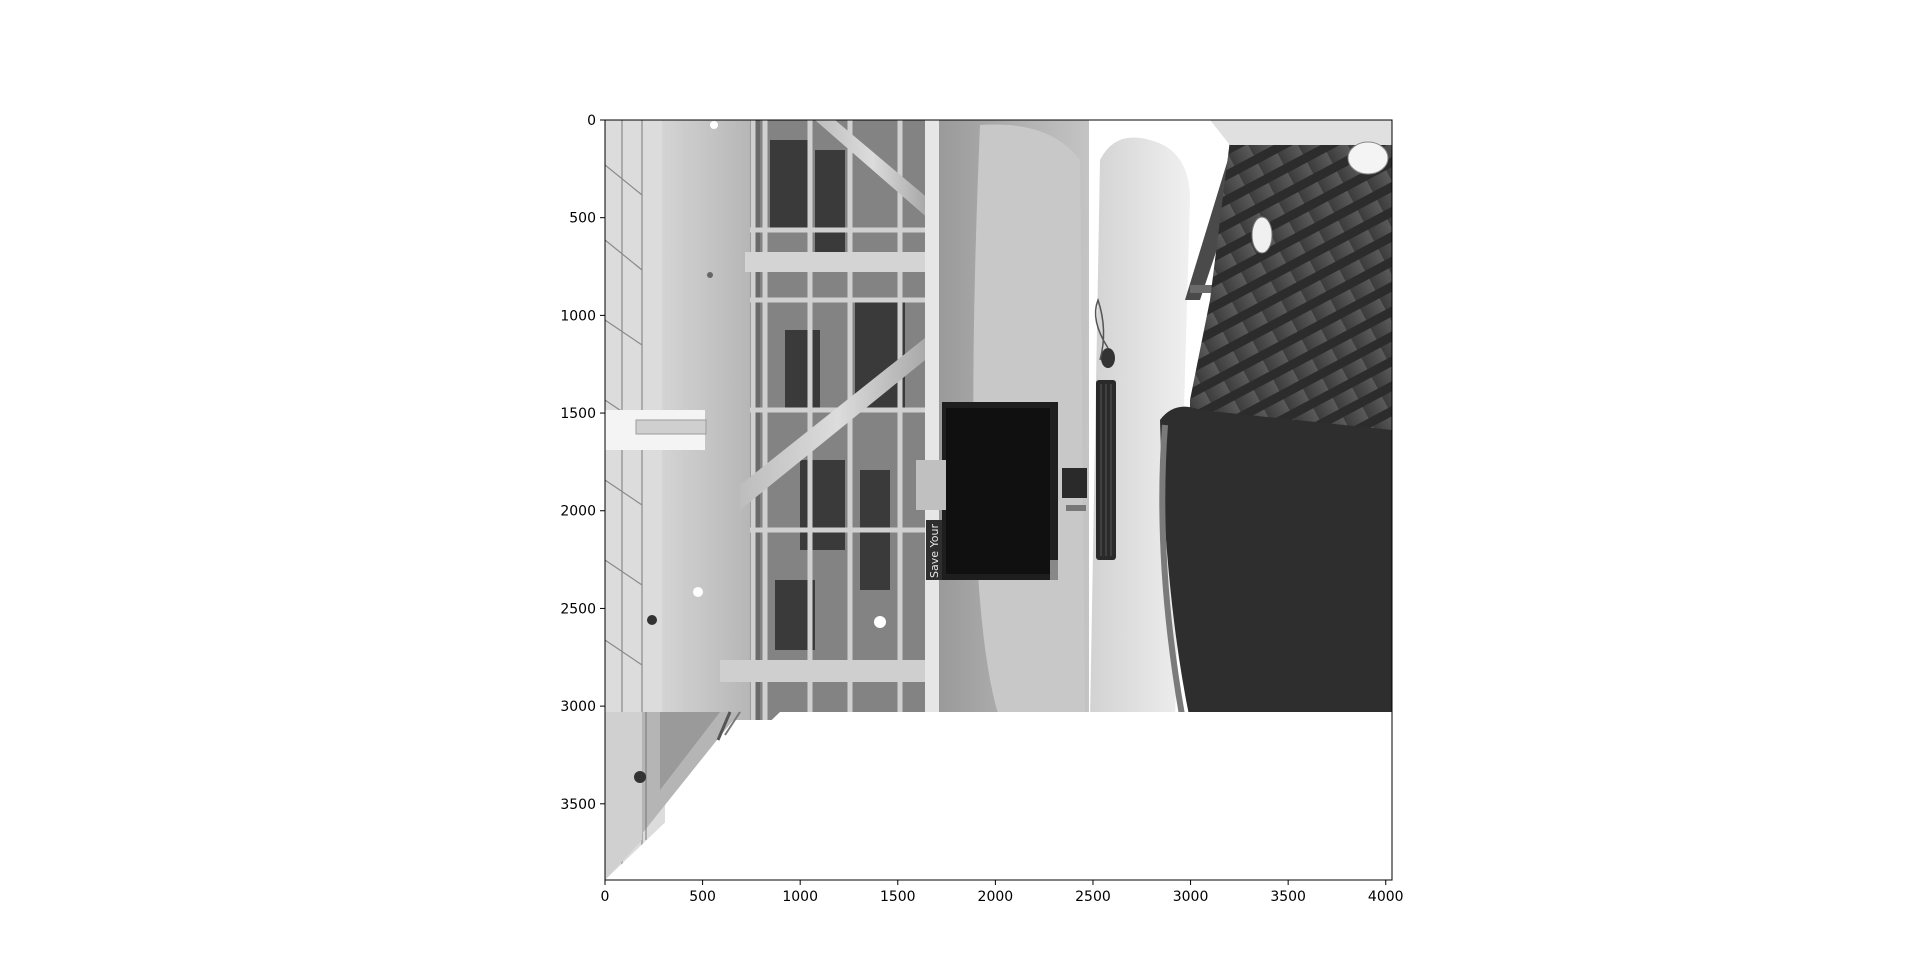 This screenshot has width=1920, height=975. What do you see at coordinates (800, 897) in the screenshot?
I see `x-tick-label: 1000` at bounding box center [800, 897].